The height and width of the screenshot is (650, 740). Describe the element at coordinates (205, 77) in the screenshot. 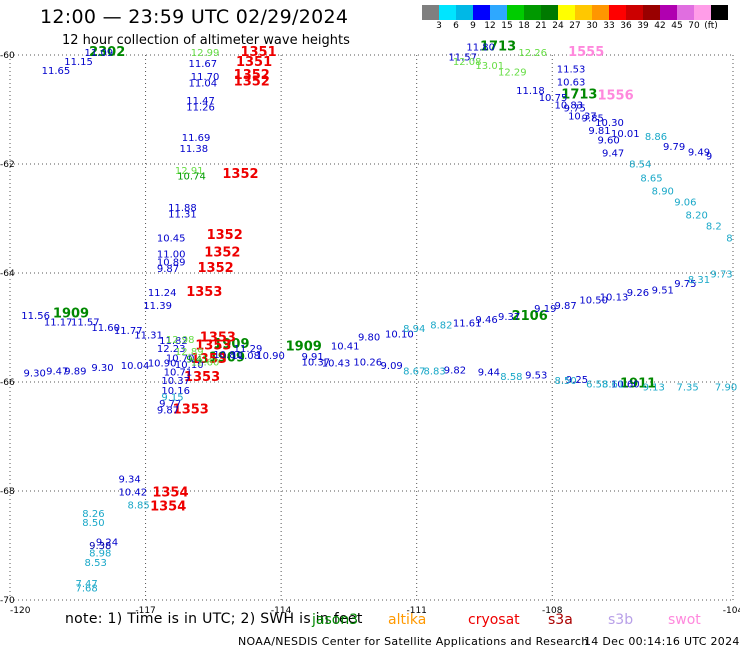

I see `wave-height-label: 11.70` at that location.